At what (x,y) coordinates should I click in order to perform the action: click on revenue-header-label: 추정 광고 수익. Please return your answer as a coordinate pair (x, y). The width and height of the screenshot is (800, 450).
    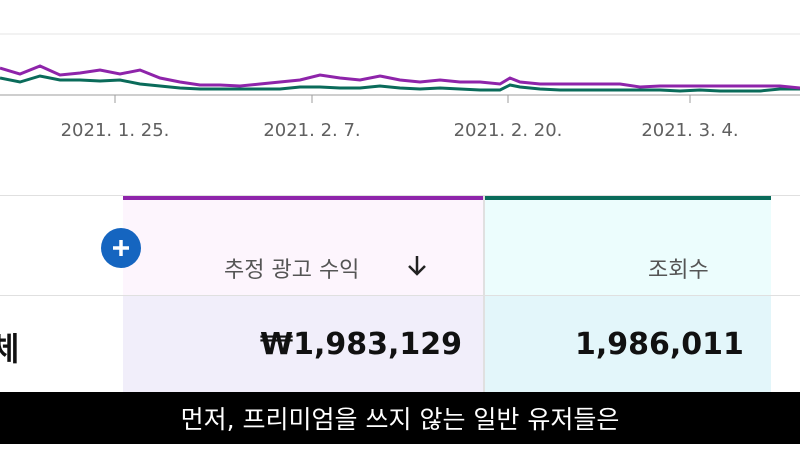
    Looking at the image, I should click on (292, 270).